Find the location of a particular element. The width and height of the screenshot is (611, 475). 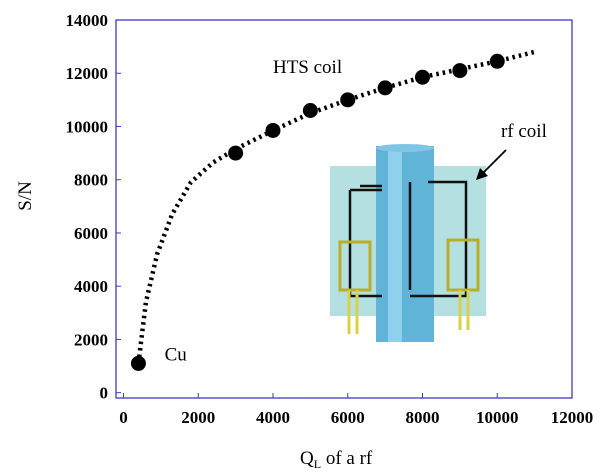

inset-rod-top is located at coordinates (405, 148).